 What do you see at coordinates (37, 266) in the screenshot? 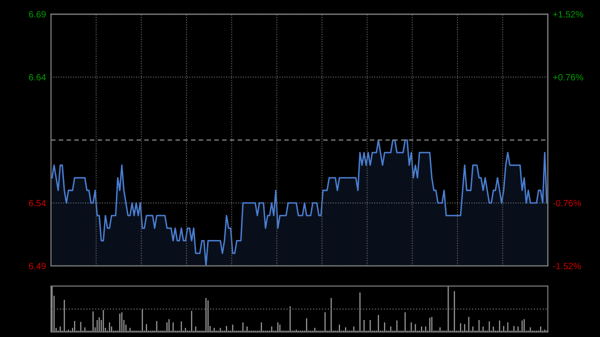
I see `y-tick-label: 6.49` at bounding box center [37, 266].